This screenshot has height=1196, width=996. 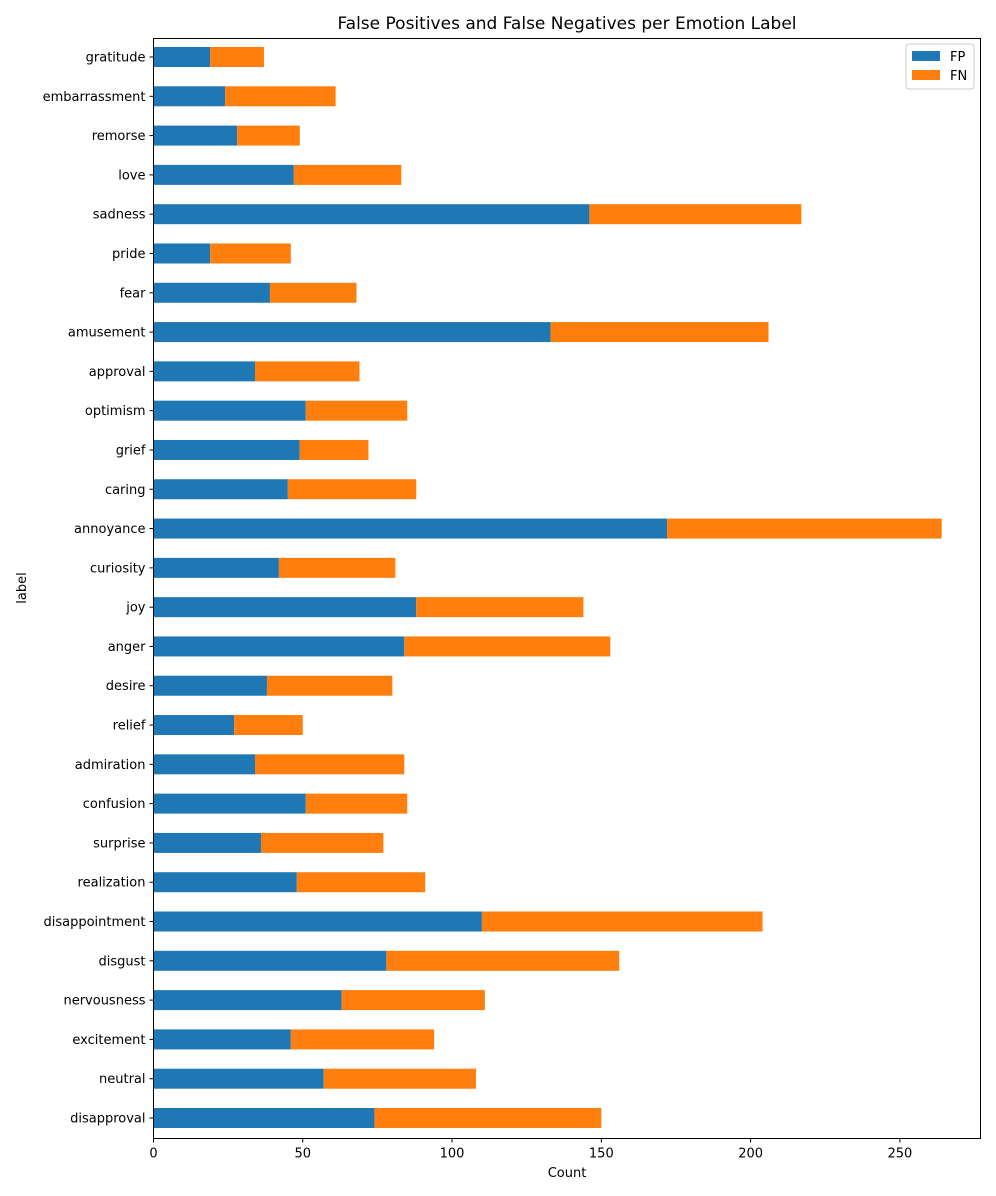 What do you see at coordinates (210, 685) in the screenshot?
I see `bar-fp-desire` at bounding box center [210, 685].